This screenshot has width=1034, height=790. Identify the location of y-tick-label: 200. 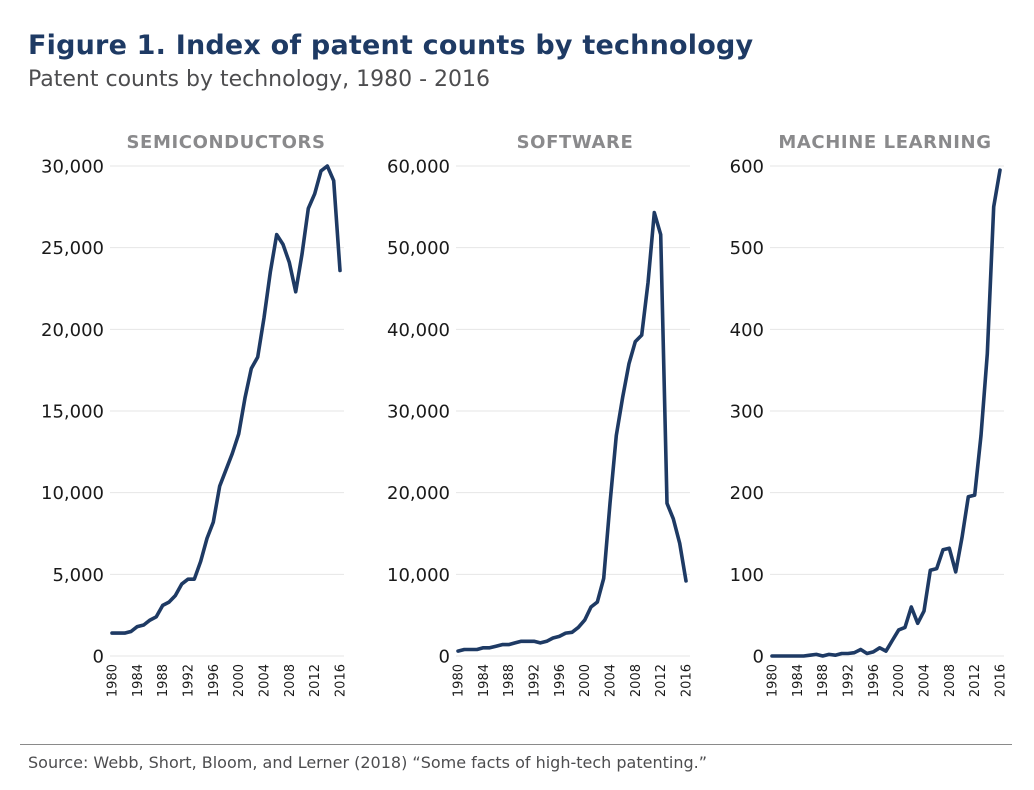
(747, 493).